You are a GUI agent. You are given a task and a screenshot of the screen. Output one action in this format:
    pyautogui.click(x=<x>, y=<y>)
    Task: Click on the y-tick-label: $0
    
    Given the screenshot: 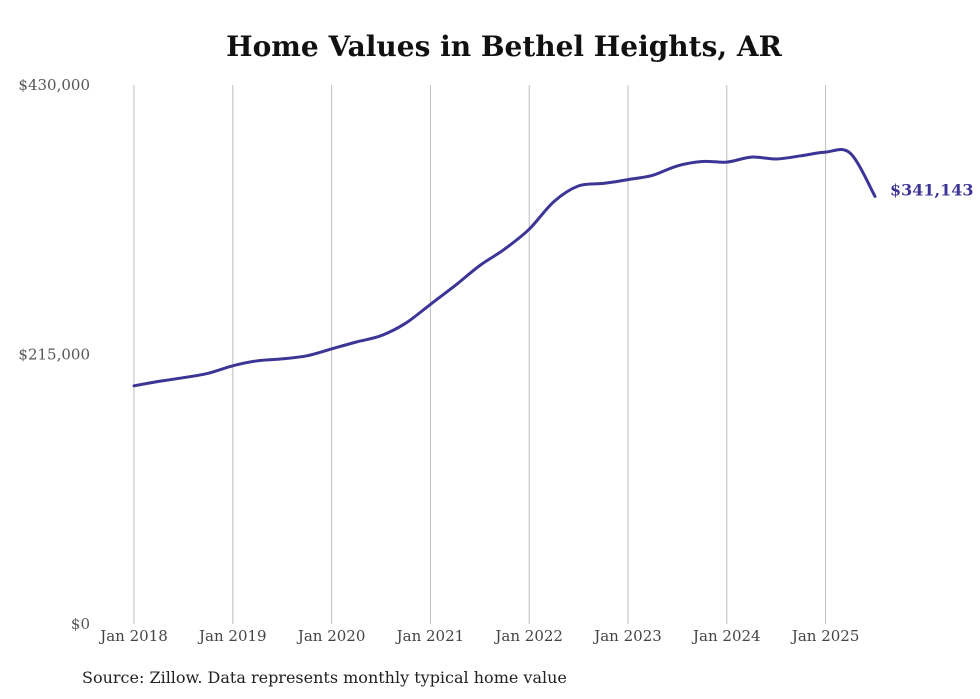 What is the action you would take?
    pyautogui.click(x=80, y=624)
    